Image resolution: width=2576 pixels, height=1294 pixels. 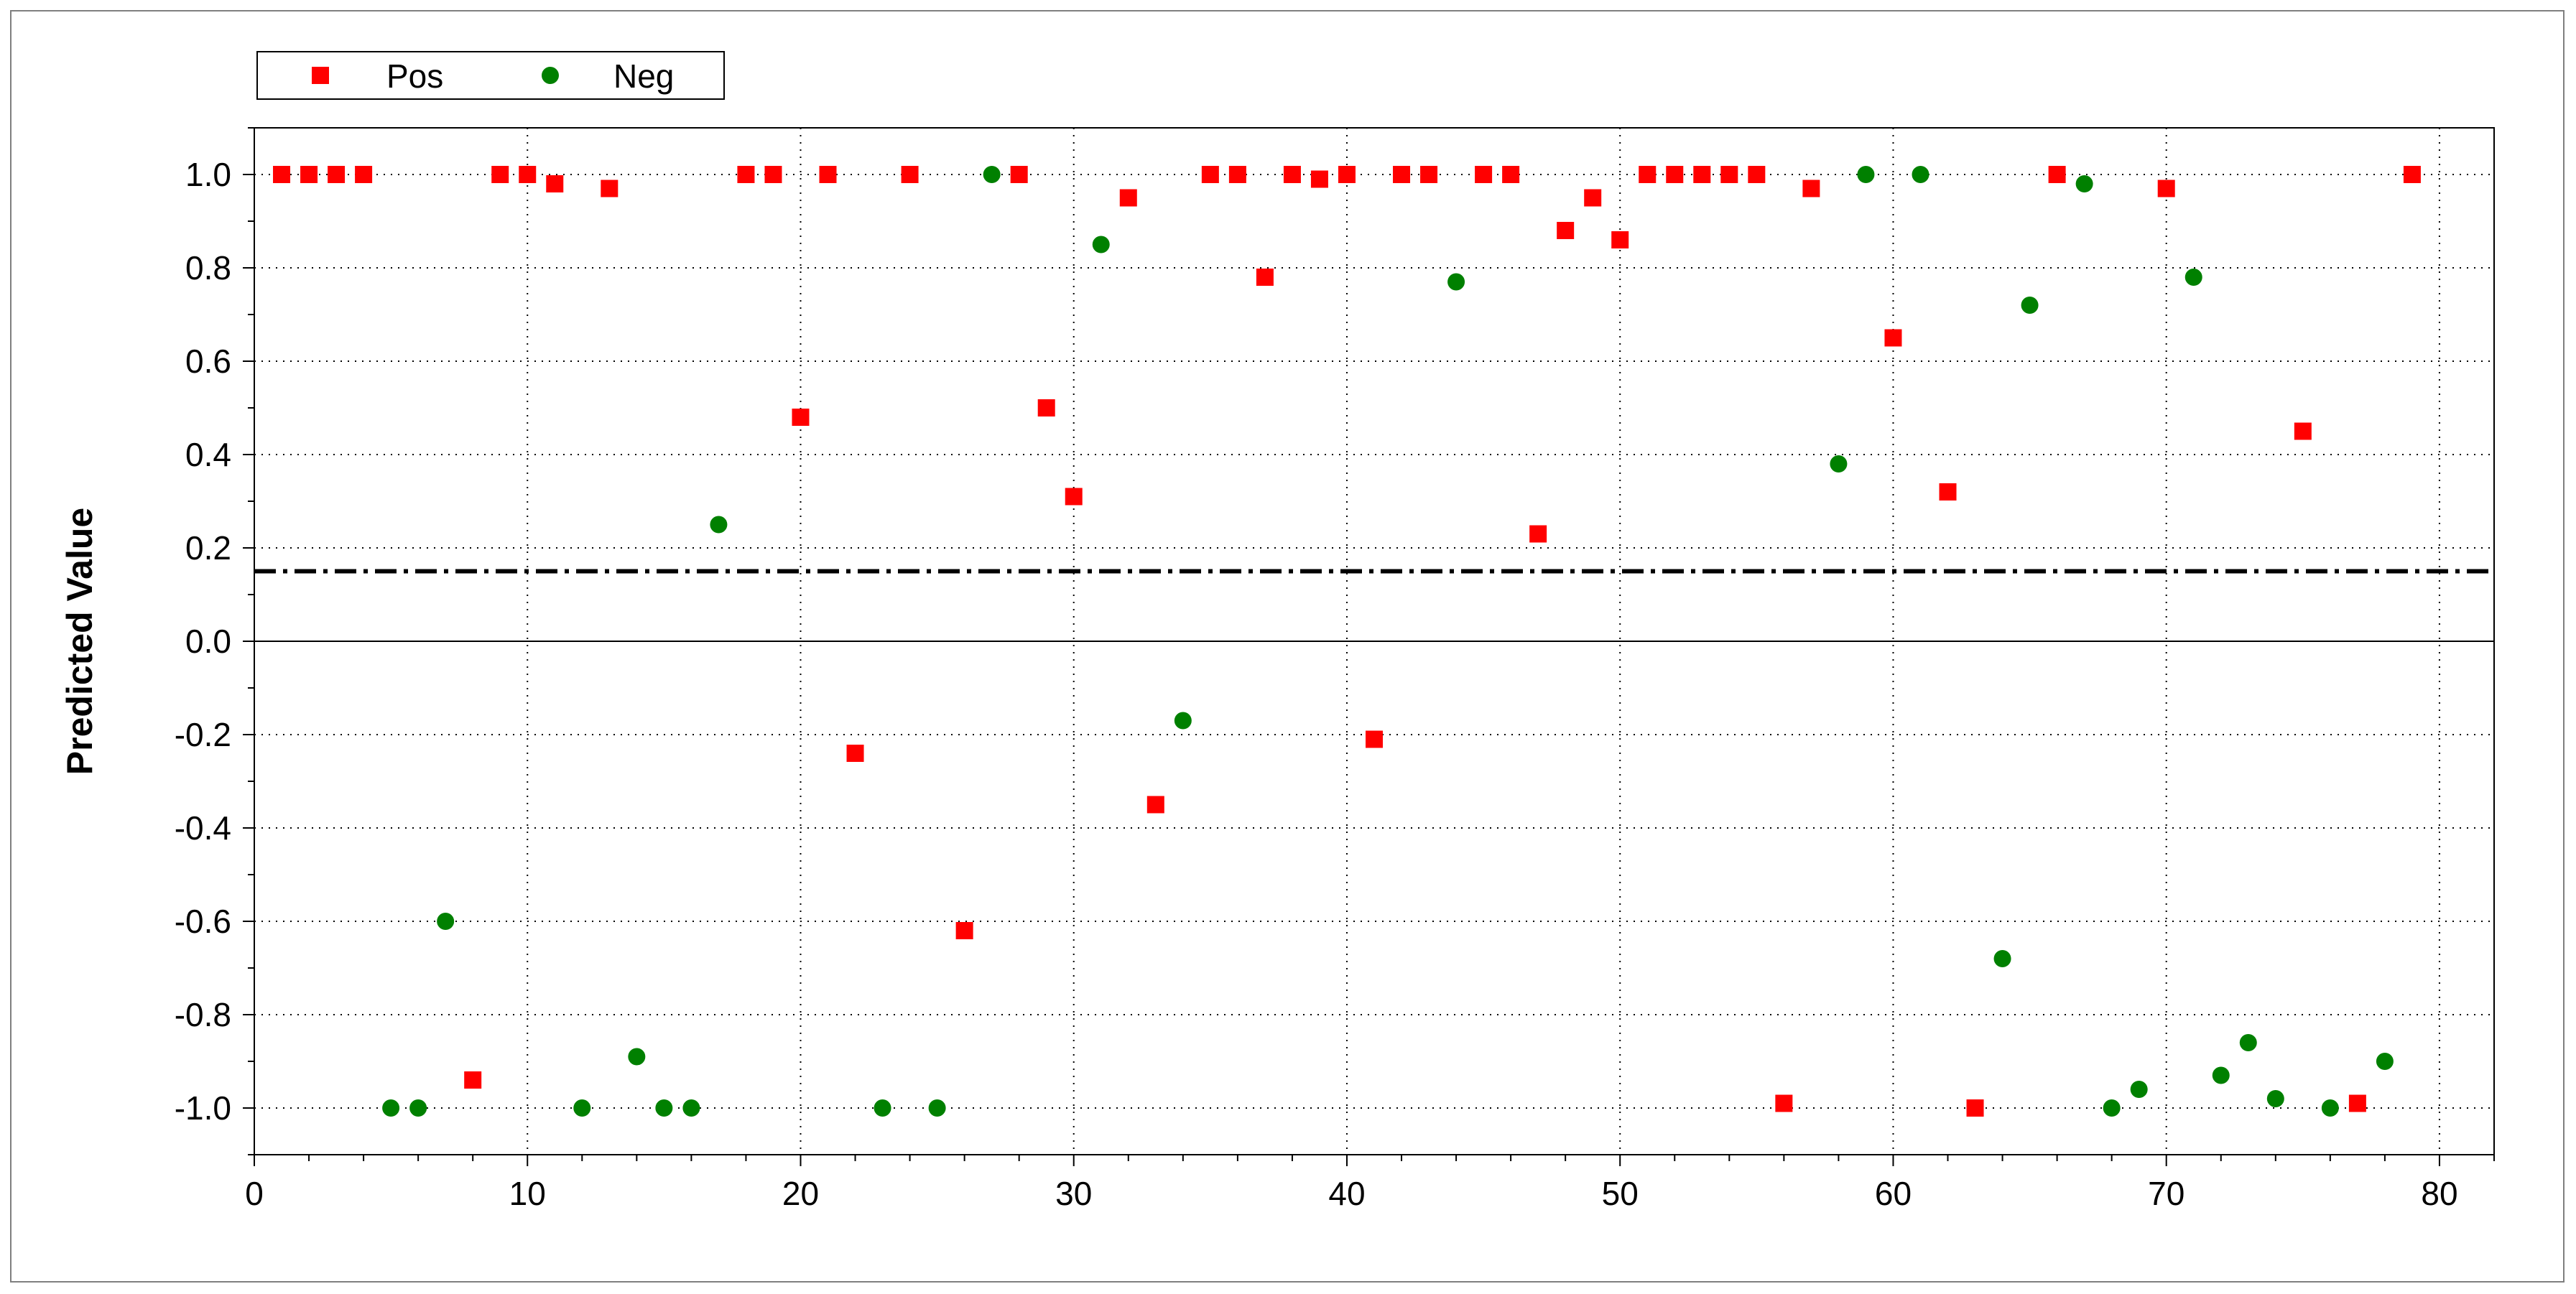 I want to click on legend-neg-label: Neg, so click(x=643, y=76).